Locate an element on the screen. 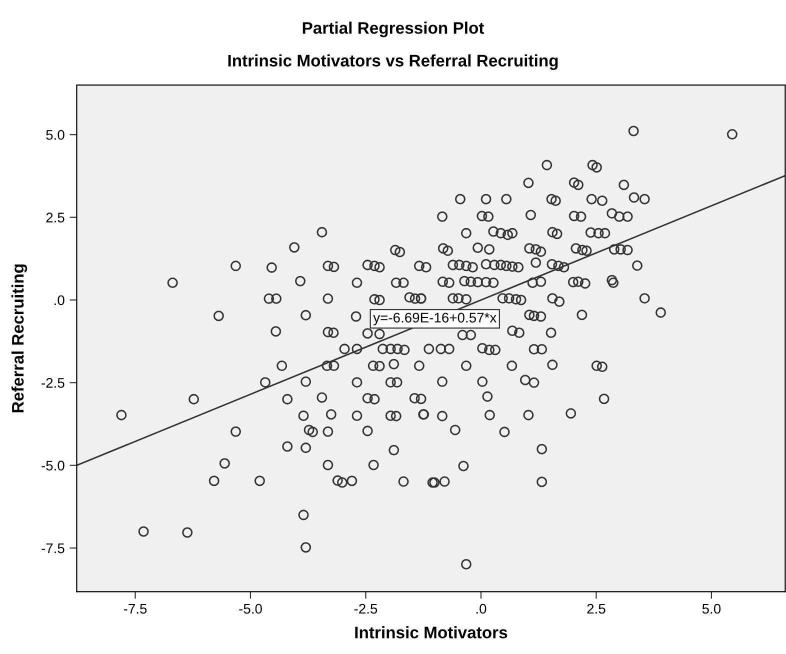 The image size is (786, 654). x-tick-label: .0 is located at coordinates (481, 609).